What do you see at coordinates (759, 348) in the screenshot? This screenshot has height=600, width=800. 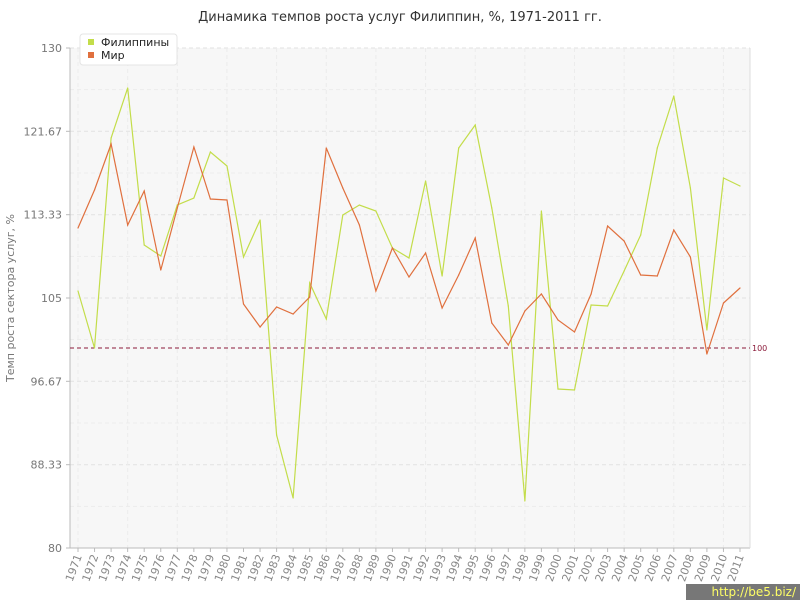 I see `reference-line-label: 100` at bounding box center [759, 348].